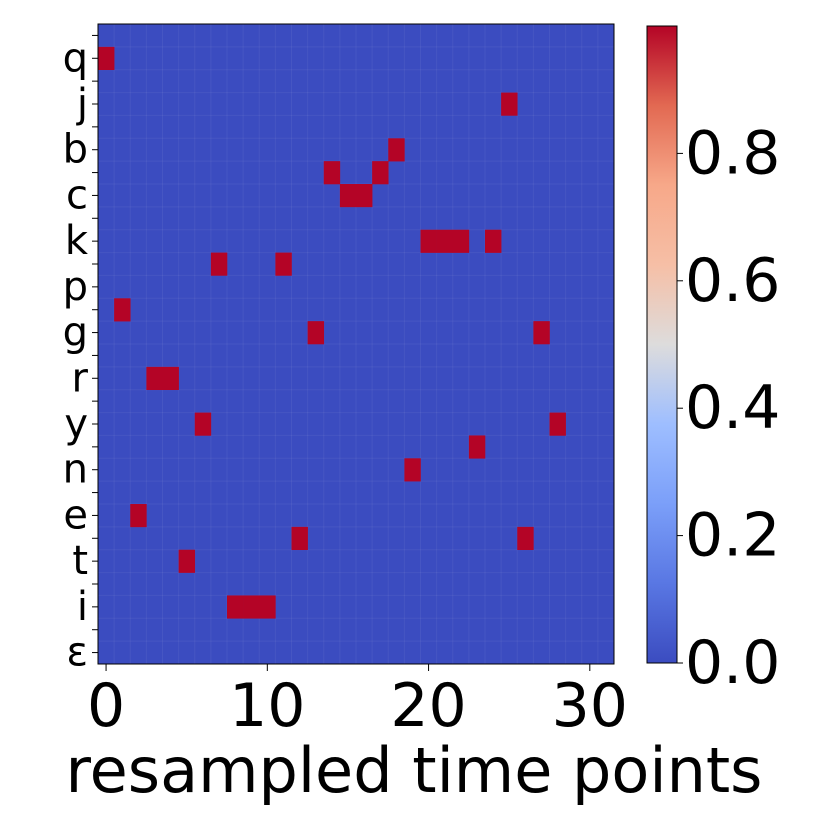 The height and width of the screenshot is (830, 830). What do you see at coordinates (732, 536) in the screenshot?
I see `colorbar-tick-label: 0.2` at bounding box center [732, 536].